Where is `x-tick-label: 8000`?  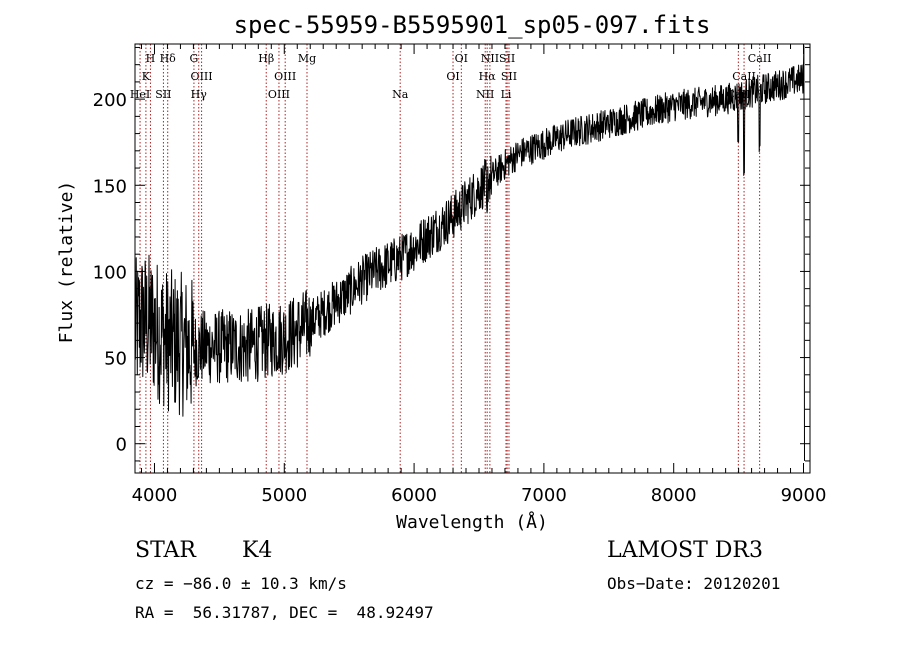
x-tick-label: 8000 is located at coordinates (674, 495).